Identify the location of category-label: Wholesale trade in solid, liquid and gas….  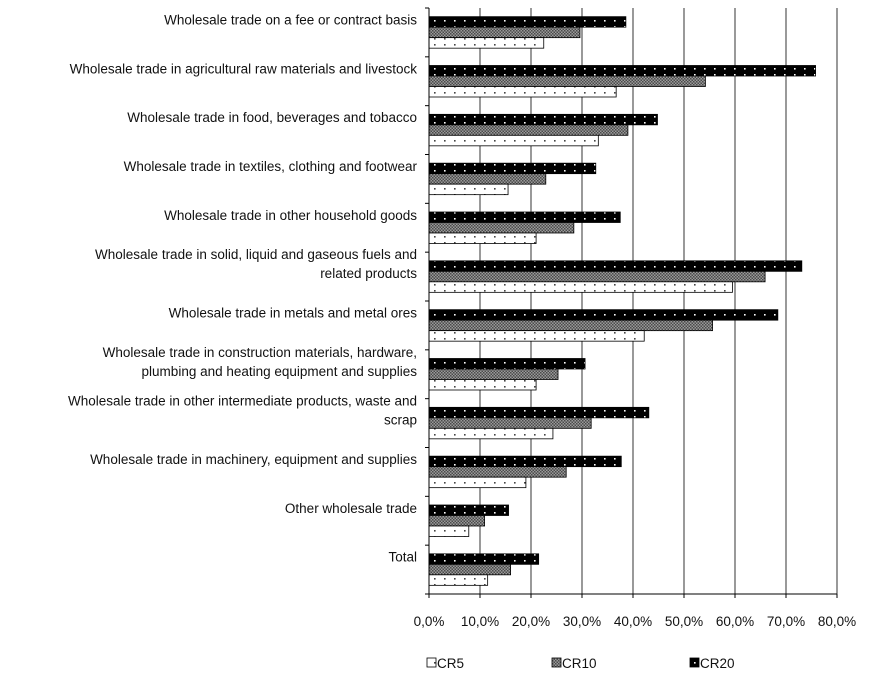
(256, 264).